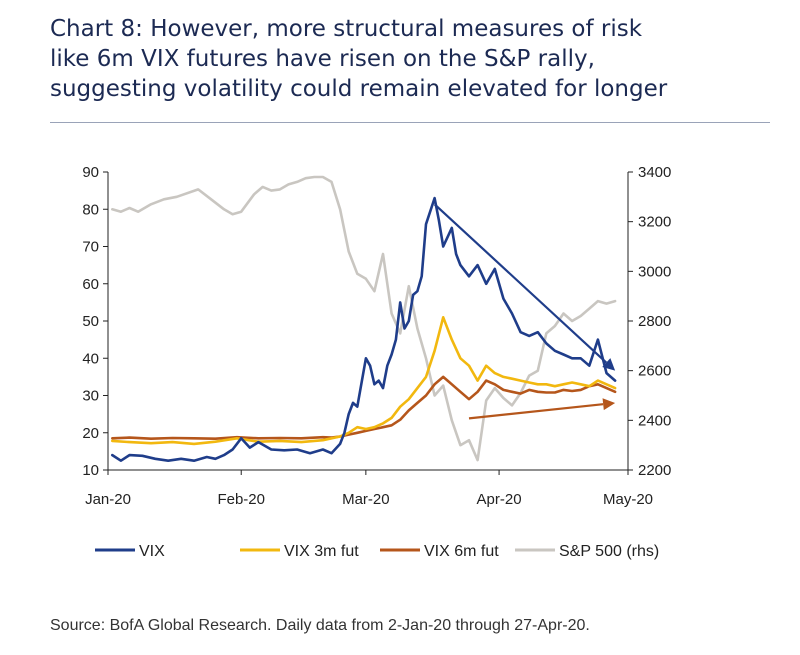 The height and width of the screenshot is (655, 800). I want to click on left-y-tick-label: 20, so click(90, 433).